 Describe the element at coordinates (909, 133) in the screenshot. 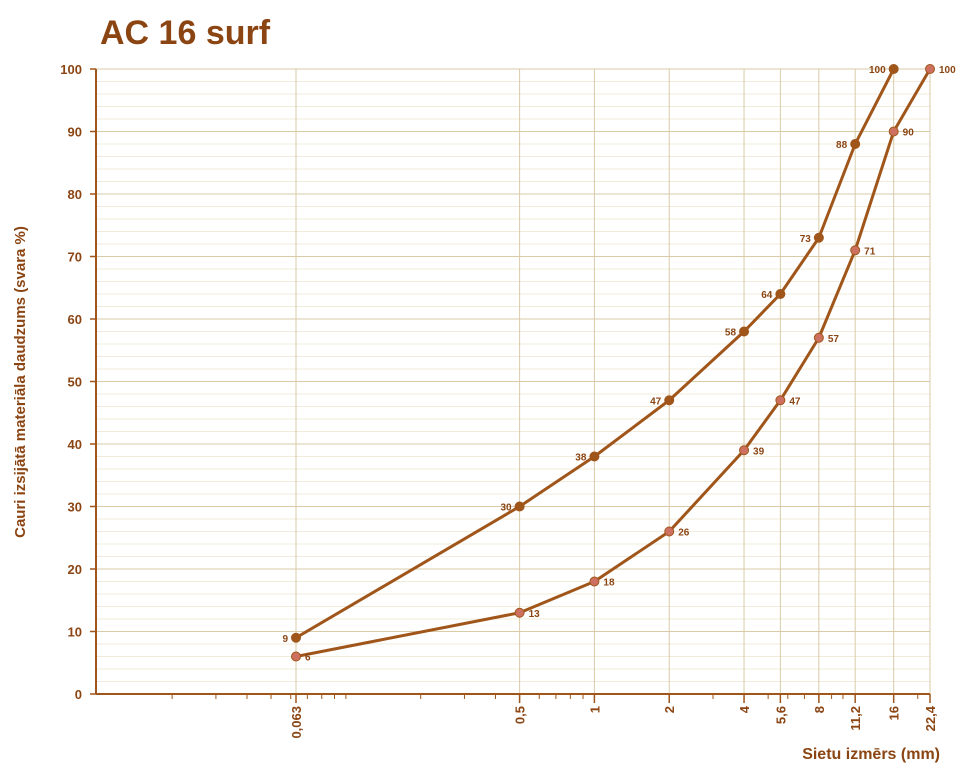

I see `data-label: 90` at that location.